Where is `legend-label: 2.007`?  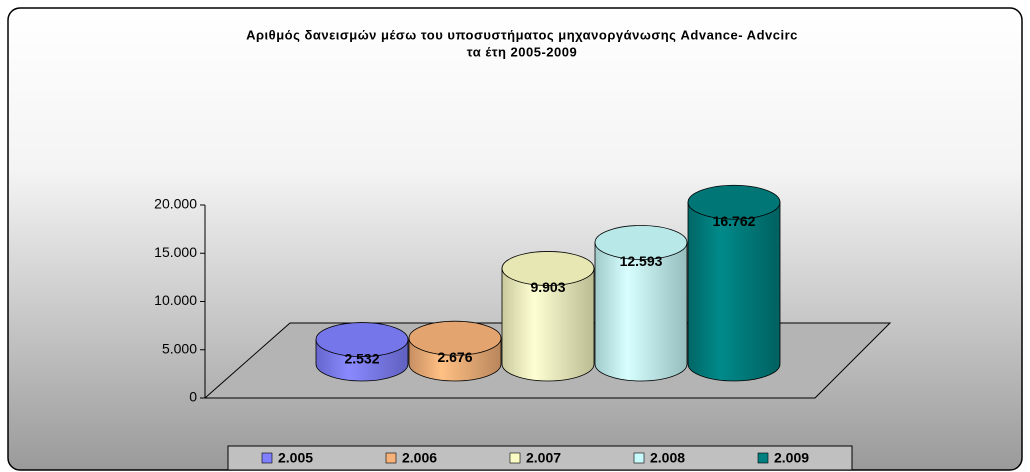 legend-label: 2.007 is located at coordinates (543, 458).